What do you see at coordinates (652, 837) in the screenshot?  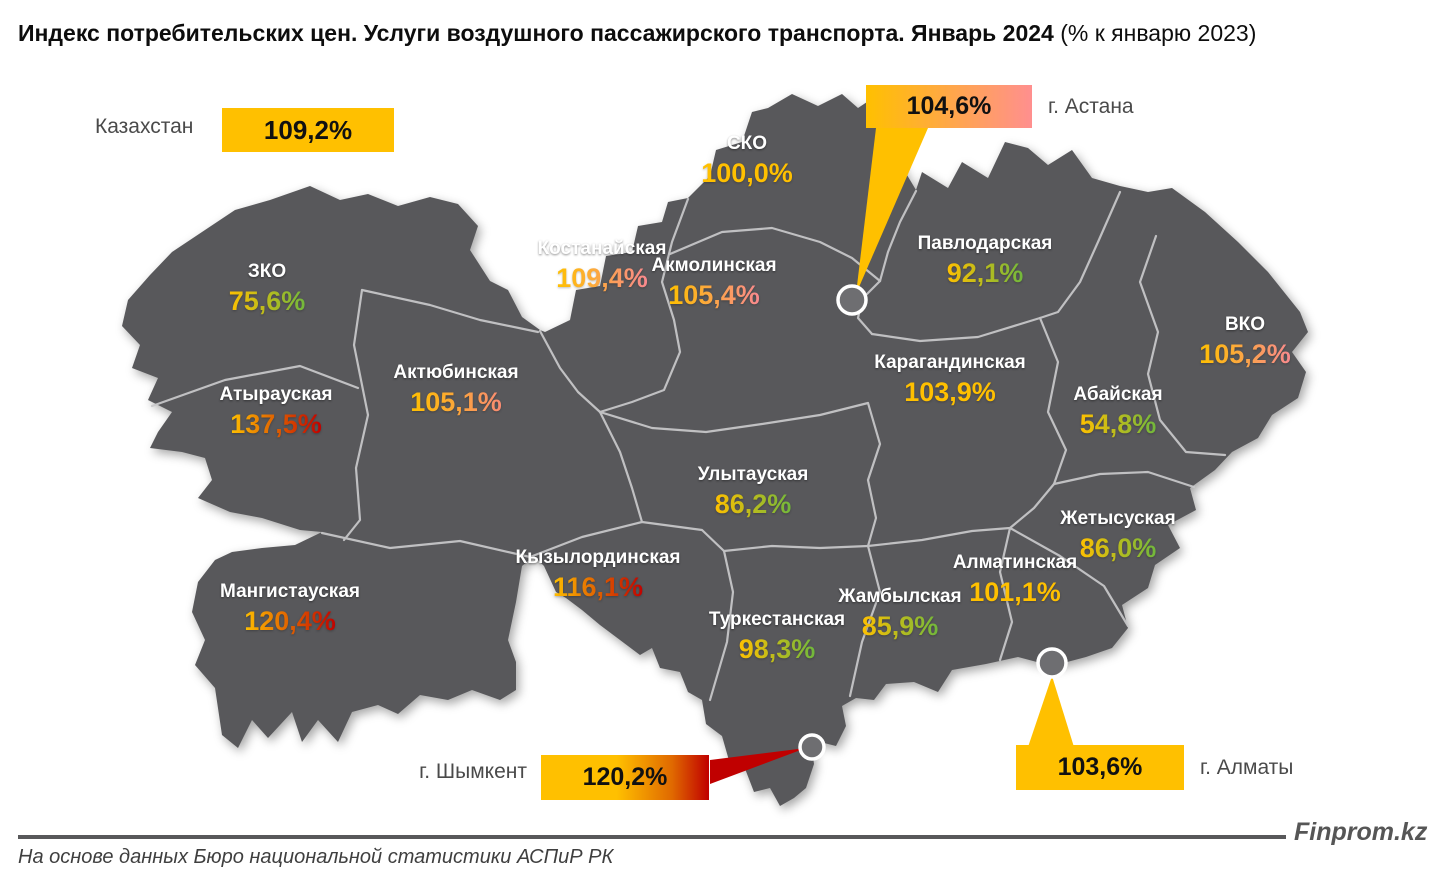 I see `footer-divider` at bounding box center [652, 837].